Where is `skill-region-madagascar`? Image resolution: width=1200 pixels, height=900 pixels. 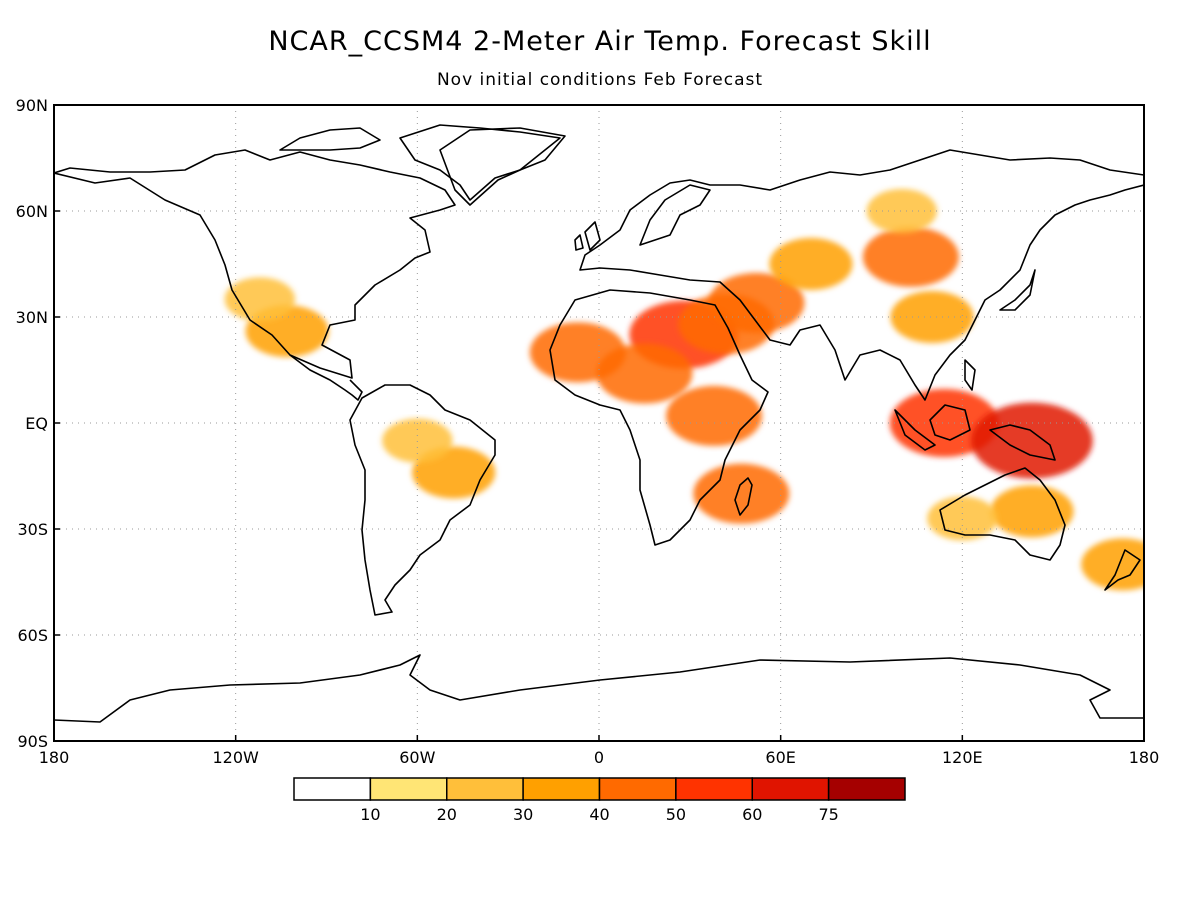 skill-region-madagascar is located at coordinates (741, 493).